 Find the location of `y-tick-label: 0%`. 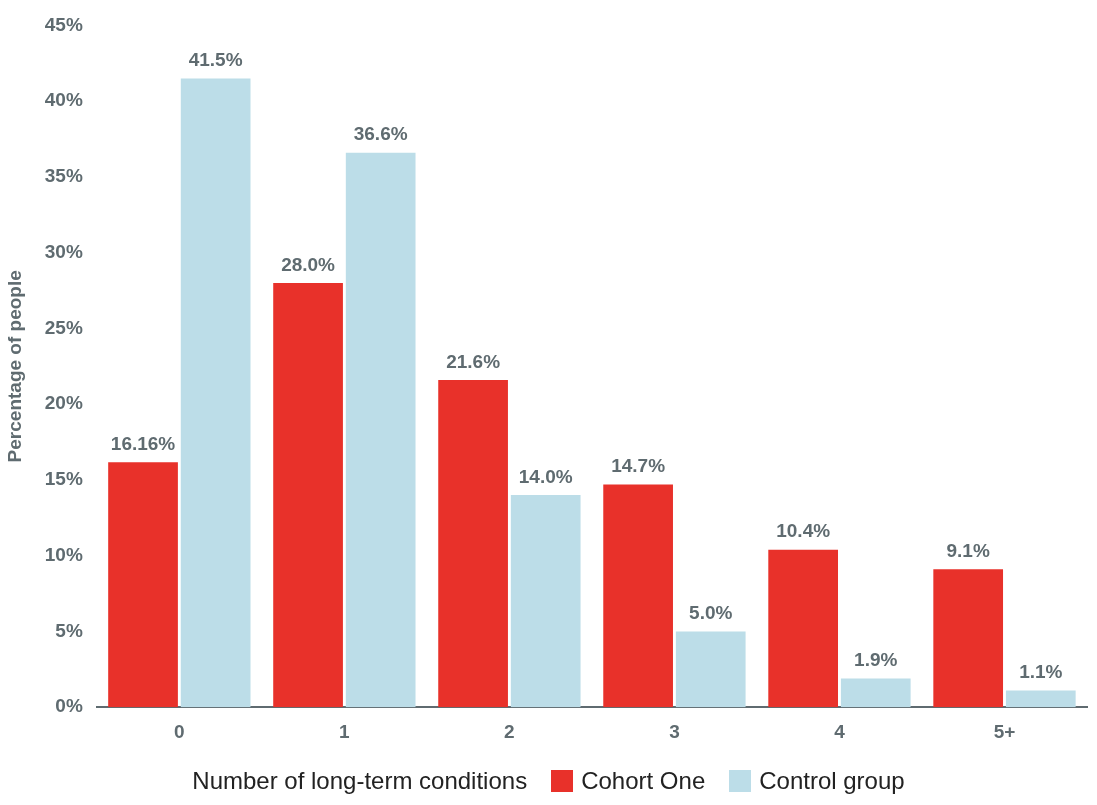

y-tick-label: 0% is located at coordinates (69, 706).